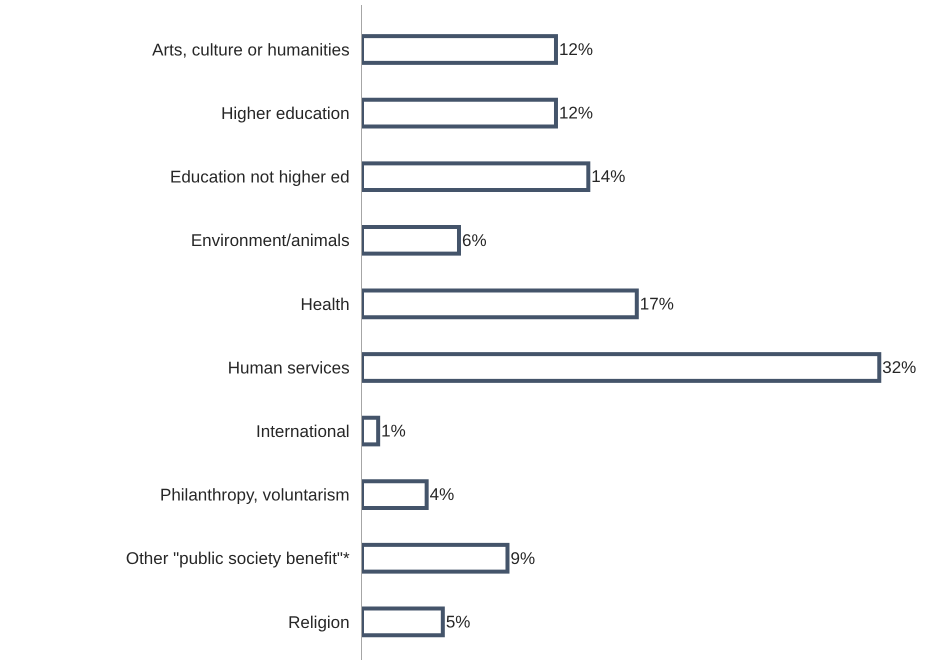 The width and height of the screenshot is (941, 665). What do you see at coordinates (899, 367) in the screenshot?
I see `data-label: 32%` at bounding box center [899, 367].